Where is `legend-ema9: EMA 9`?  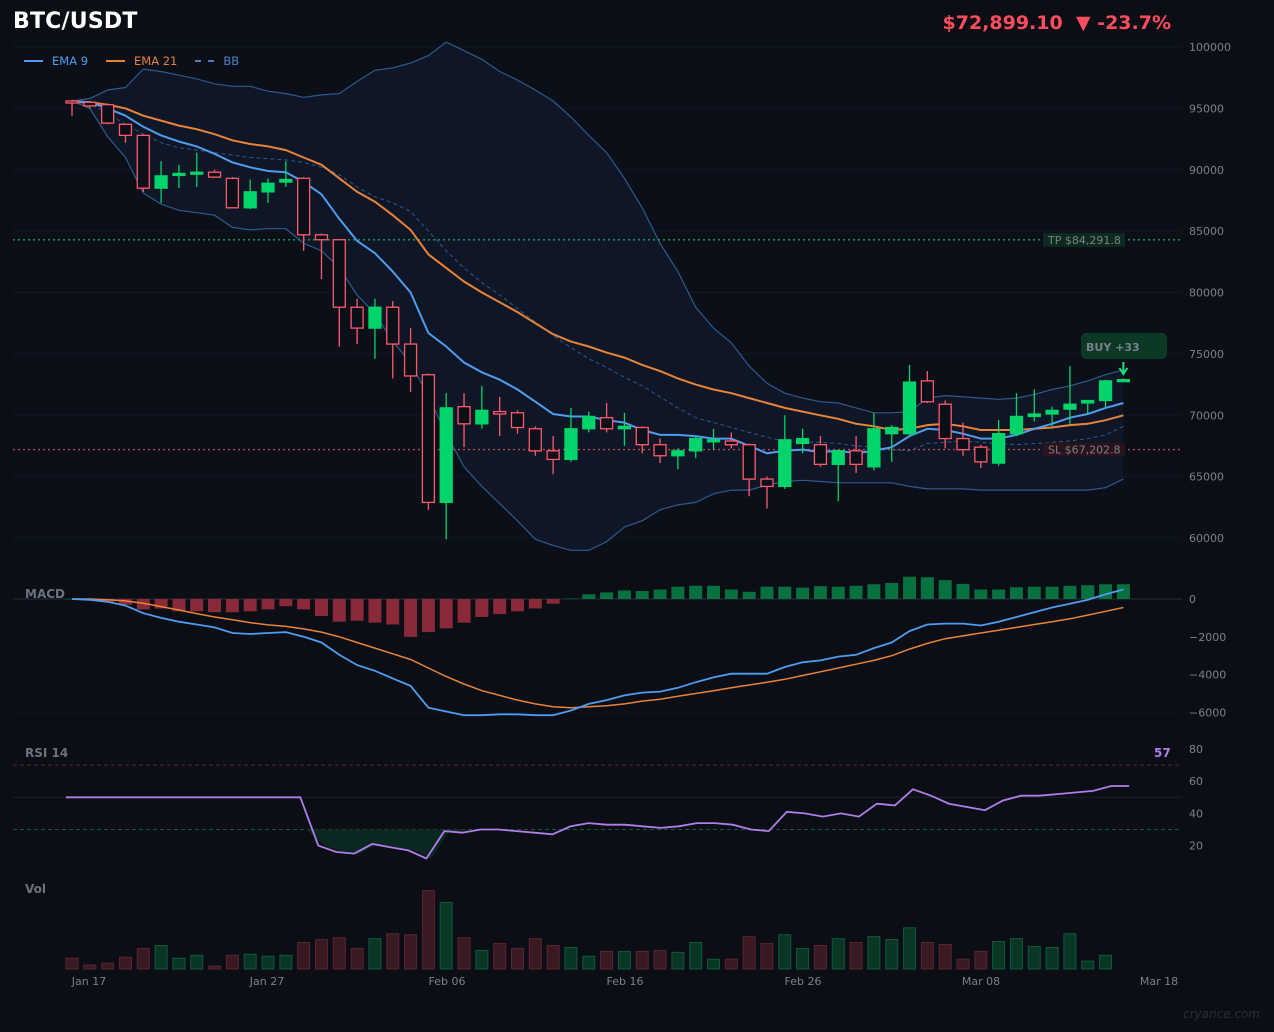 legend-ema9: EMA 9 is located at coordinates (56, 61).